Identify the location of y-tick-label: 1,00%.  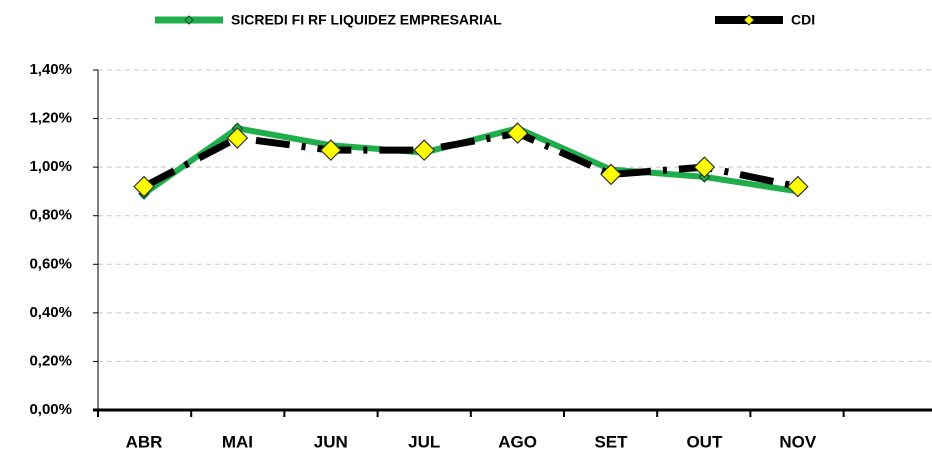
(50, 166).